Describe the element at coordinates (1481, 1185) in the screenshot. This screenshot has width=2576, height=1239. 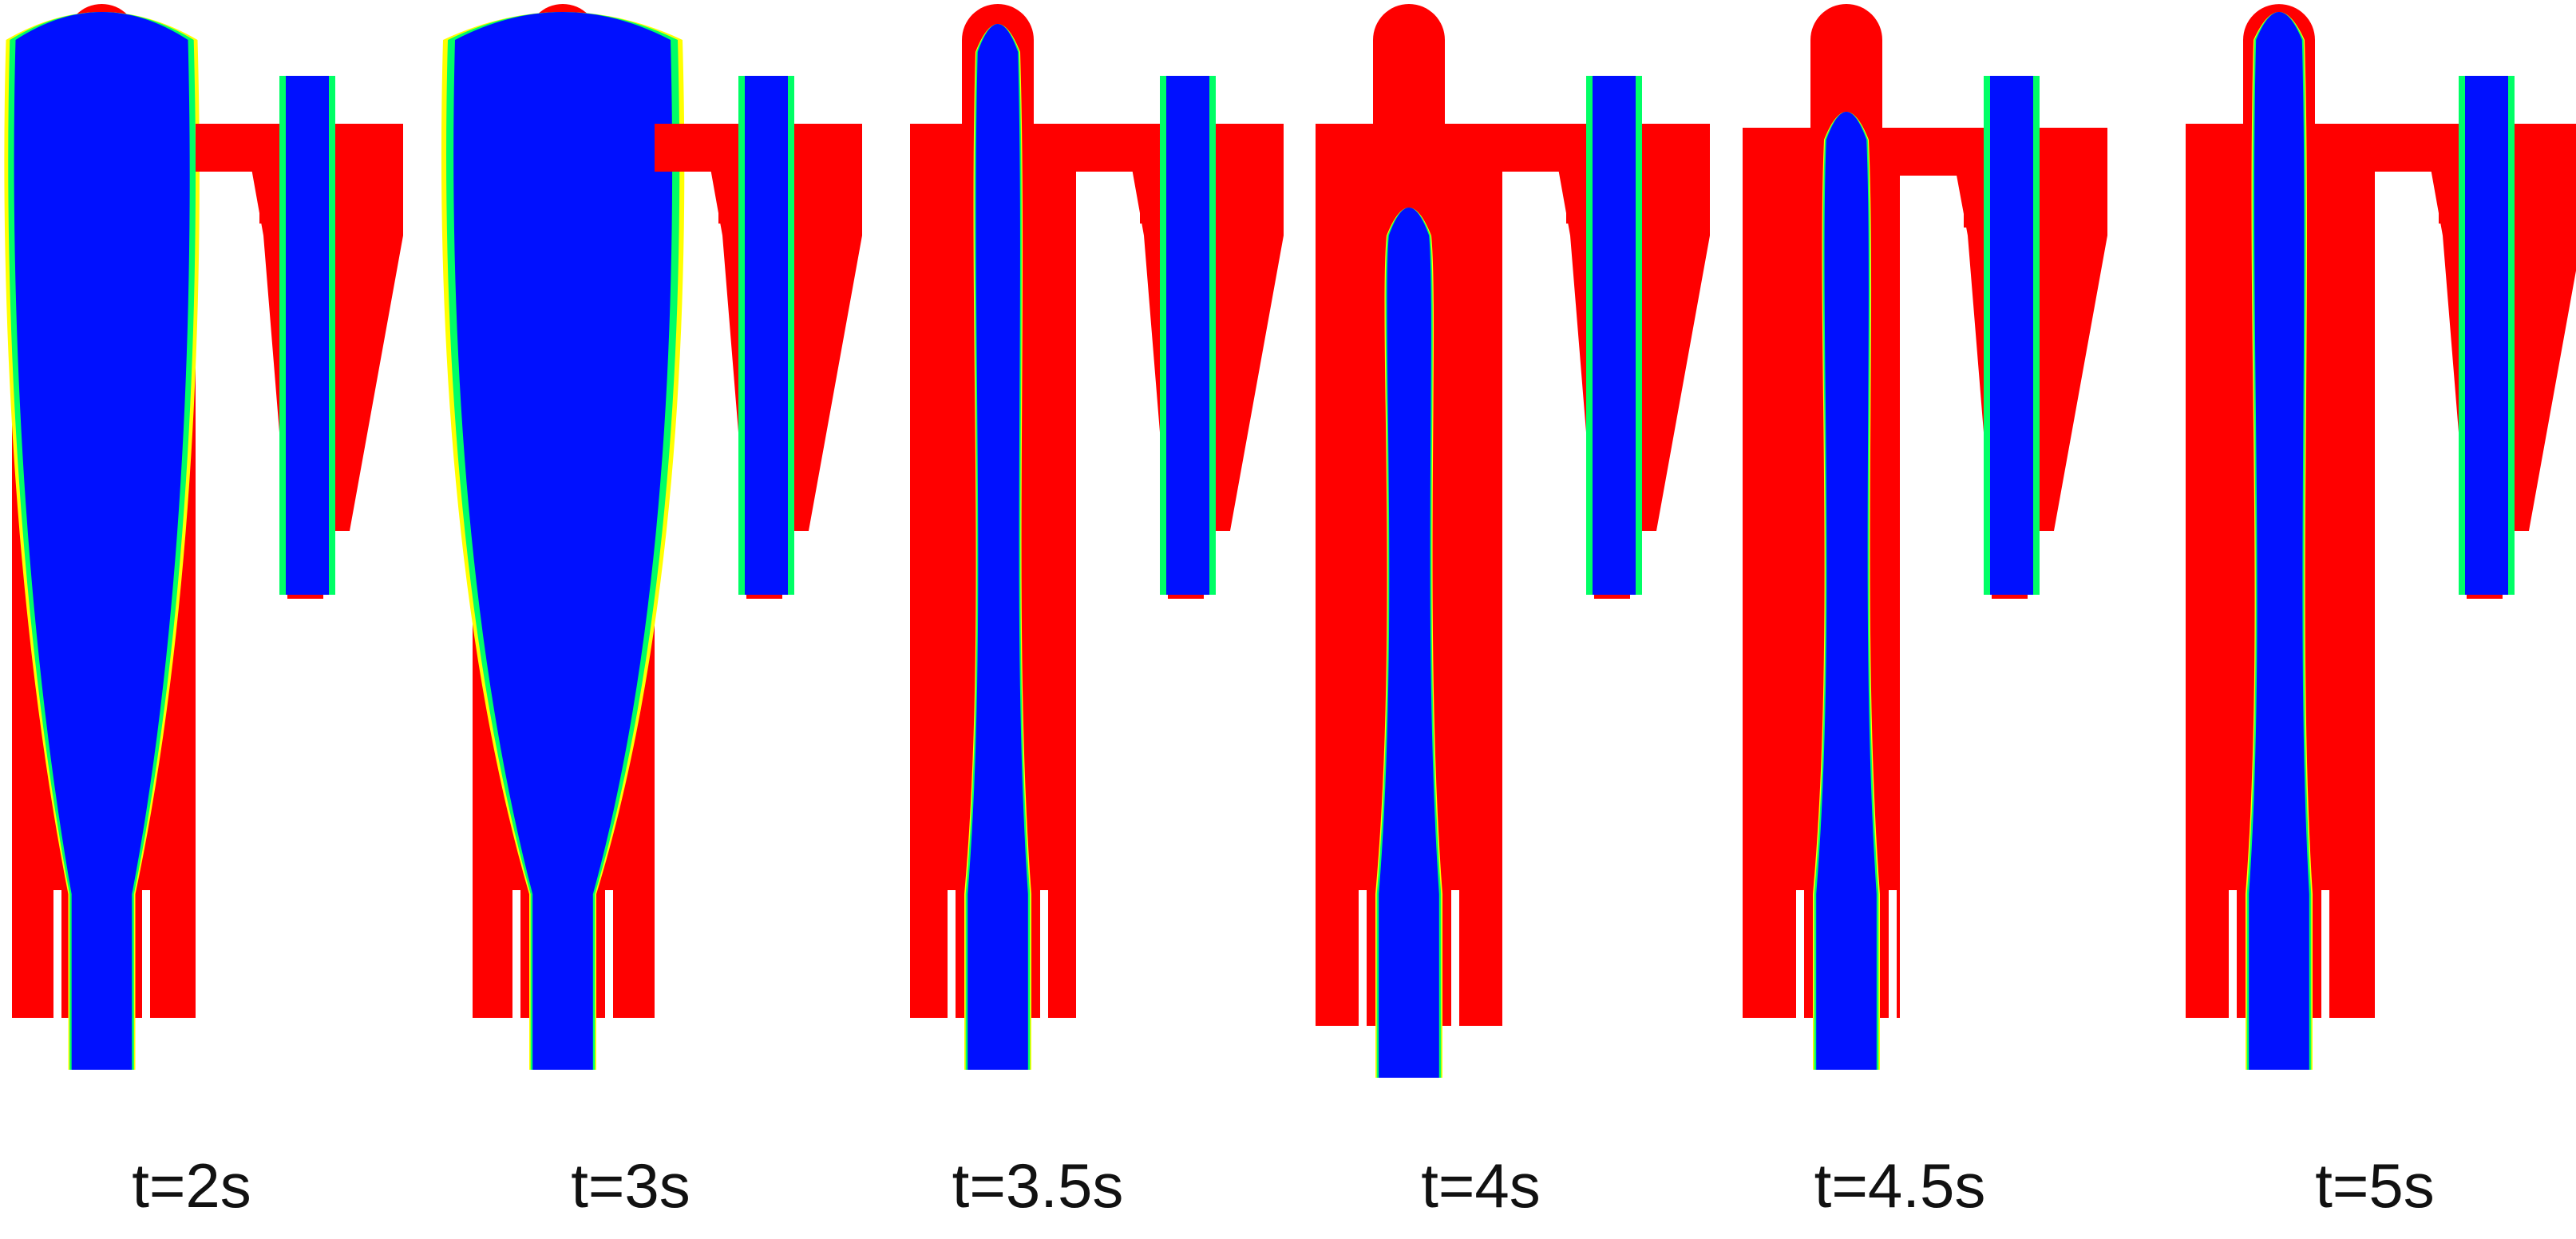
I see `frame-label-4: t=4s` at that location.